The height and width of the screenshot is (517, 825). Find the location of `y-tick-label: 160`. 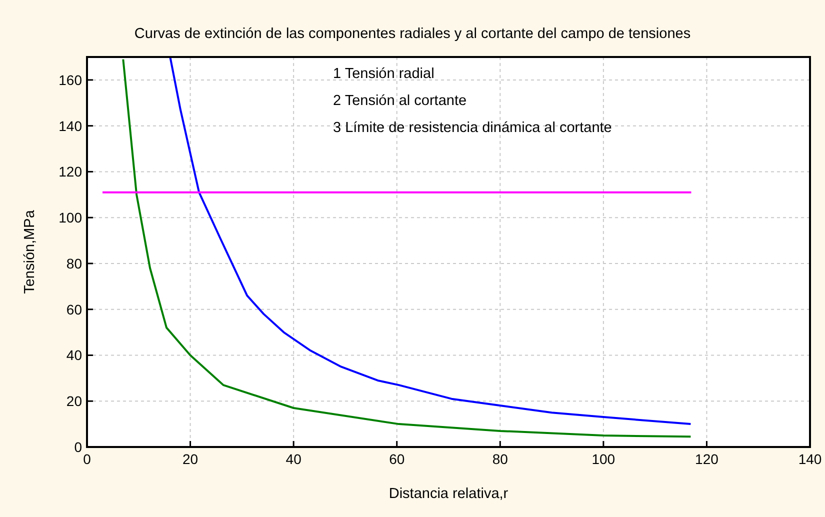

y-tick-label: 160 is located at coordinates (70, 80).